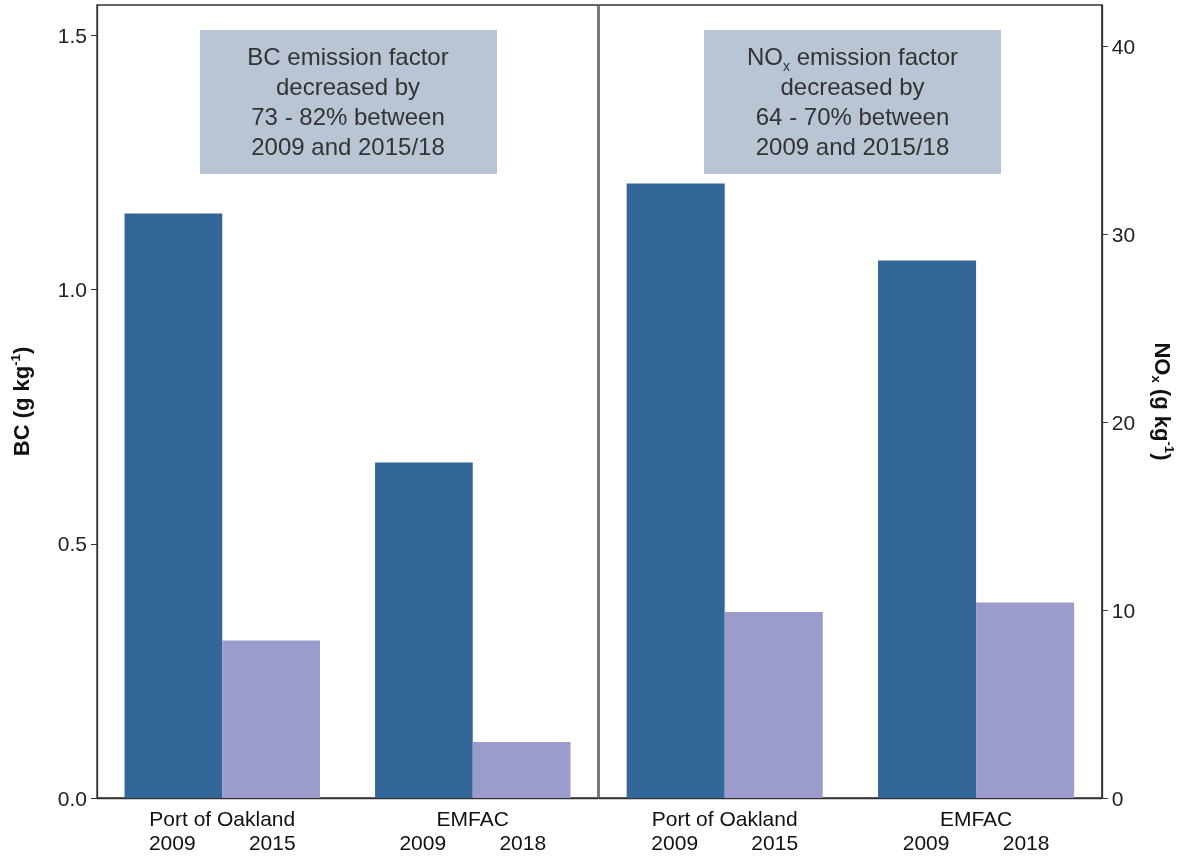 Image resolution: width=1184 pixels, height=864 pixels. I want to click on y-tick-label: 1.0, so click(72, 290).